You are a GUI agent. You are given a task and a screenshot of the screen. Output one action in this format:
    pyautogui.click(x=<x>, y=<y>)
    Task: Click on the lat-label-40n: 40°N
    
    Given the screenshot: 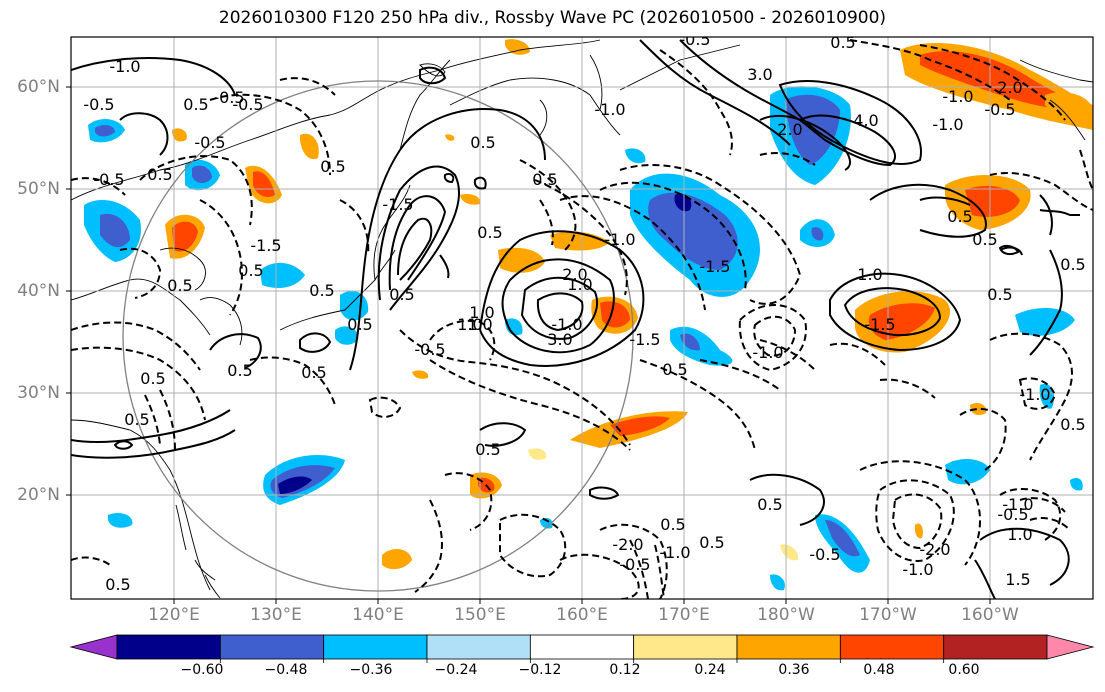 What is the action you would take?
    pyautogui.click(x=38, y=291)
    